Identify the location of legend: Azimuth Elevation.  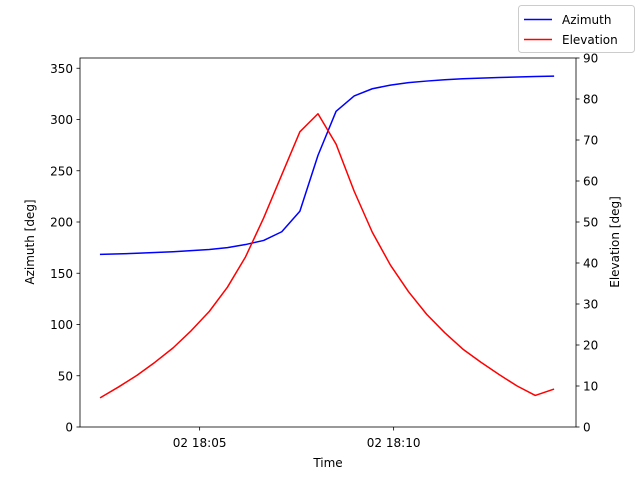
(576, 29).